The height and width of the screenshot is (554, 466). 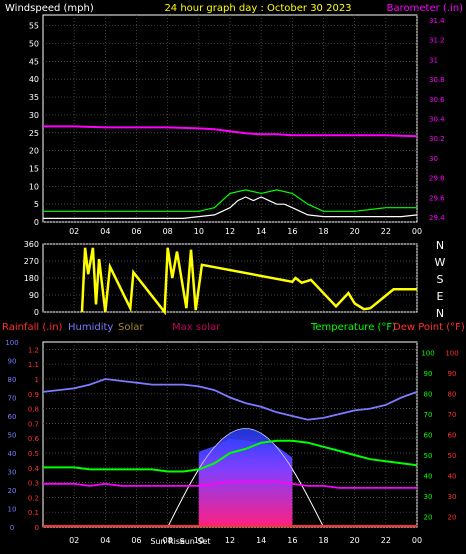 I want to click on baro-tick-label: 30.2, so click(x=437, y=139).